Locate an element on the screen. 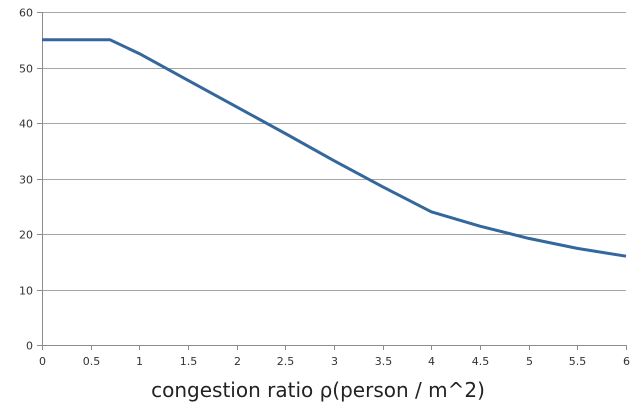  y-tick-label-1: 10 is located at coordinates (26, 291).